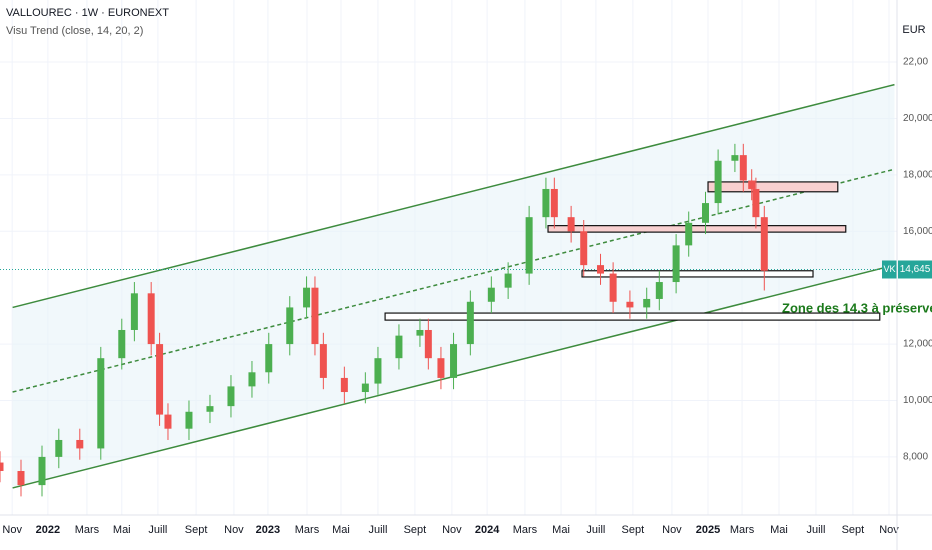 The width and height of the screenshot is (932, 550). Describe the element at coordinates (917, 344) in the screenshot. I see `y-tick-label: 12,000` at that location.